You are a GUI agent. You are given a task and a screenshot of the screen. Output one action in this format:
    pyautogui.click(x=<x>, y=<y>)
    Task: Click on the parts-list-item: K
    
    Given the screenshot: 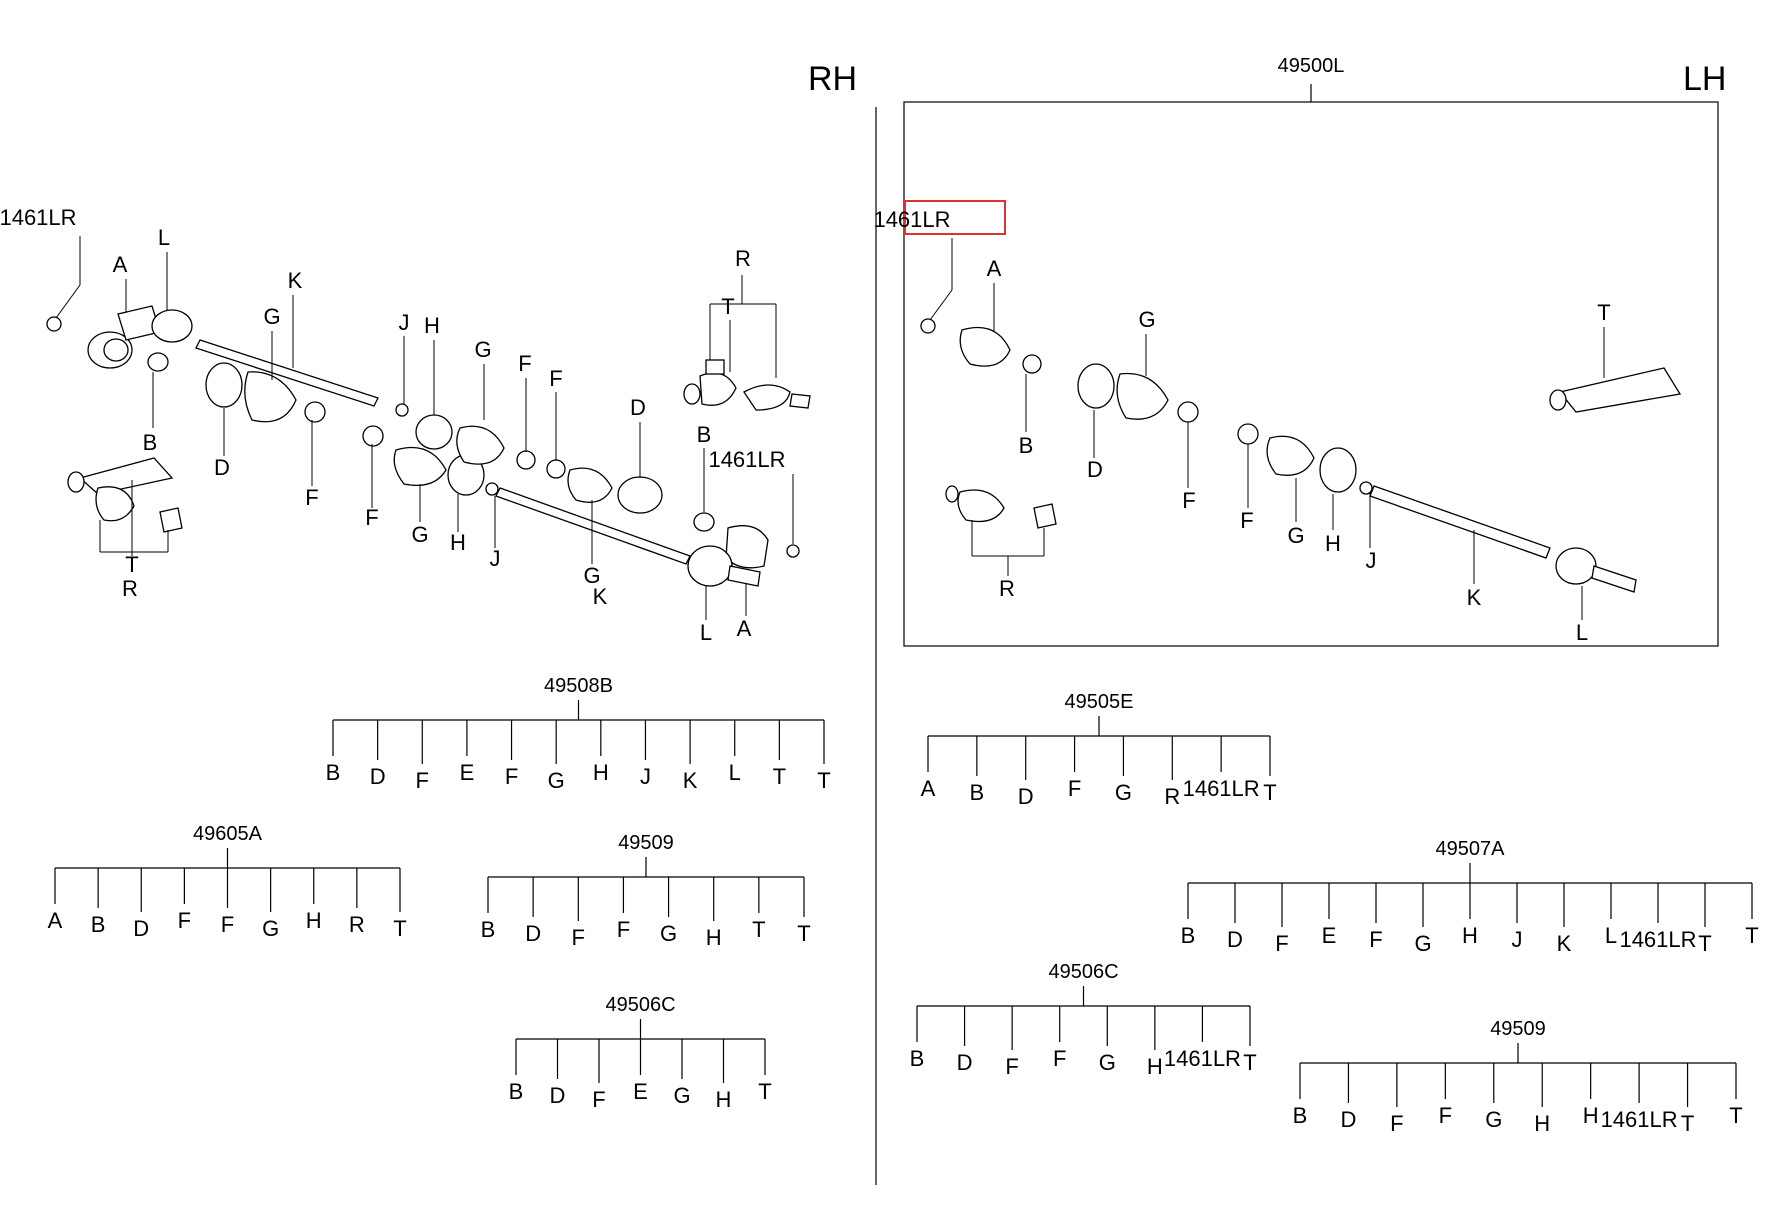 What is the action you would take?
    pyautogui.click(x=1564, y=943)
    